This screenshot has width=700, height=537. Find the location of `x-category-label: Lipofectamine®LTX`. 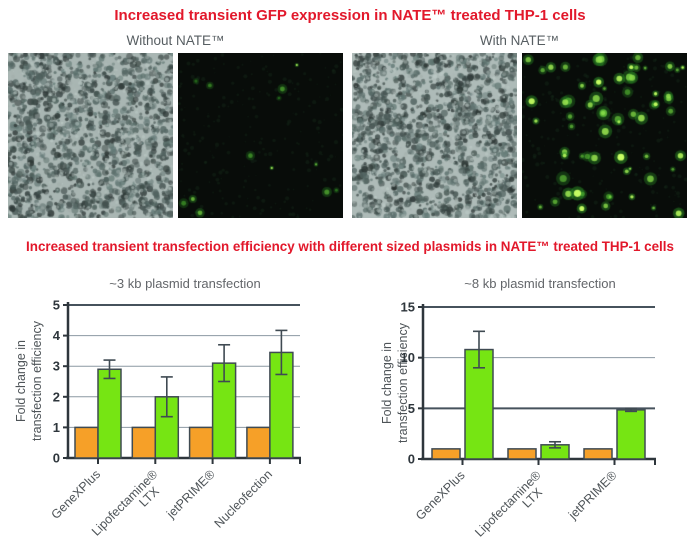

x-category-label: Lipofectamine®LTX is located at coordinates (512, 502).